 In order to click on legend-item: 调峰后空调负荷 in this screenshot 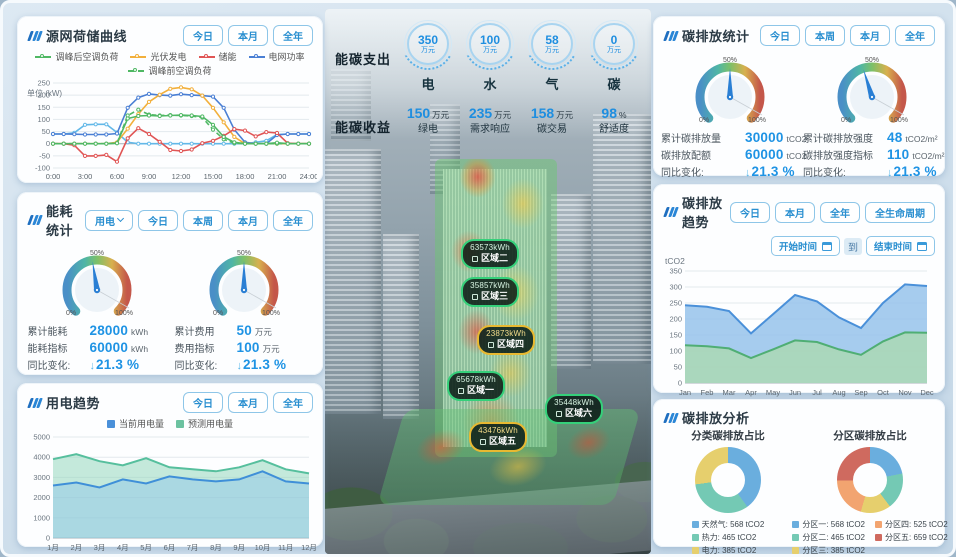, I will do `click(76, 56)`.